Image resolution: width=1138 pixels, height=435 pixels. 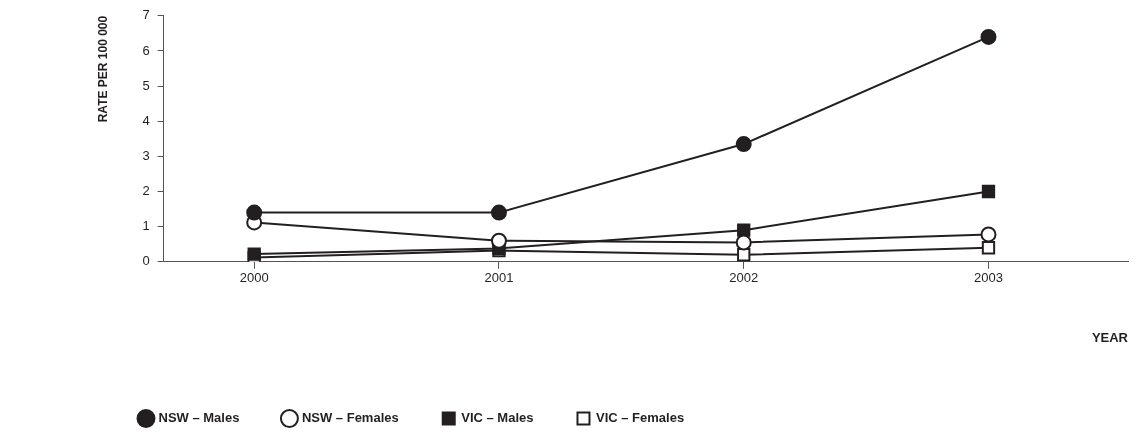 What do you see at coordinates (254, 278) in the screenshot?
I see `x-tick-label: 2000` at bounding box center [254, 278].